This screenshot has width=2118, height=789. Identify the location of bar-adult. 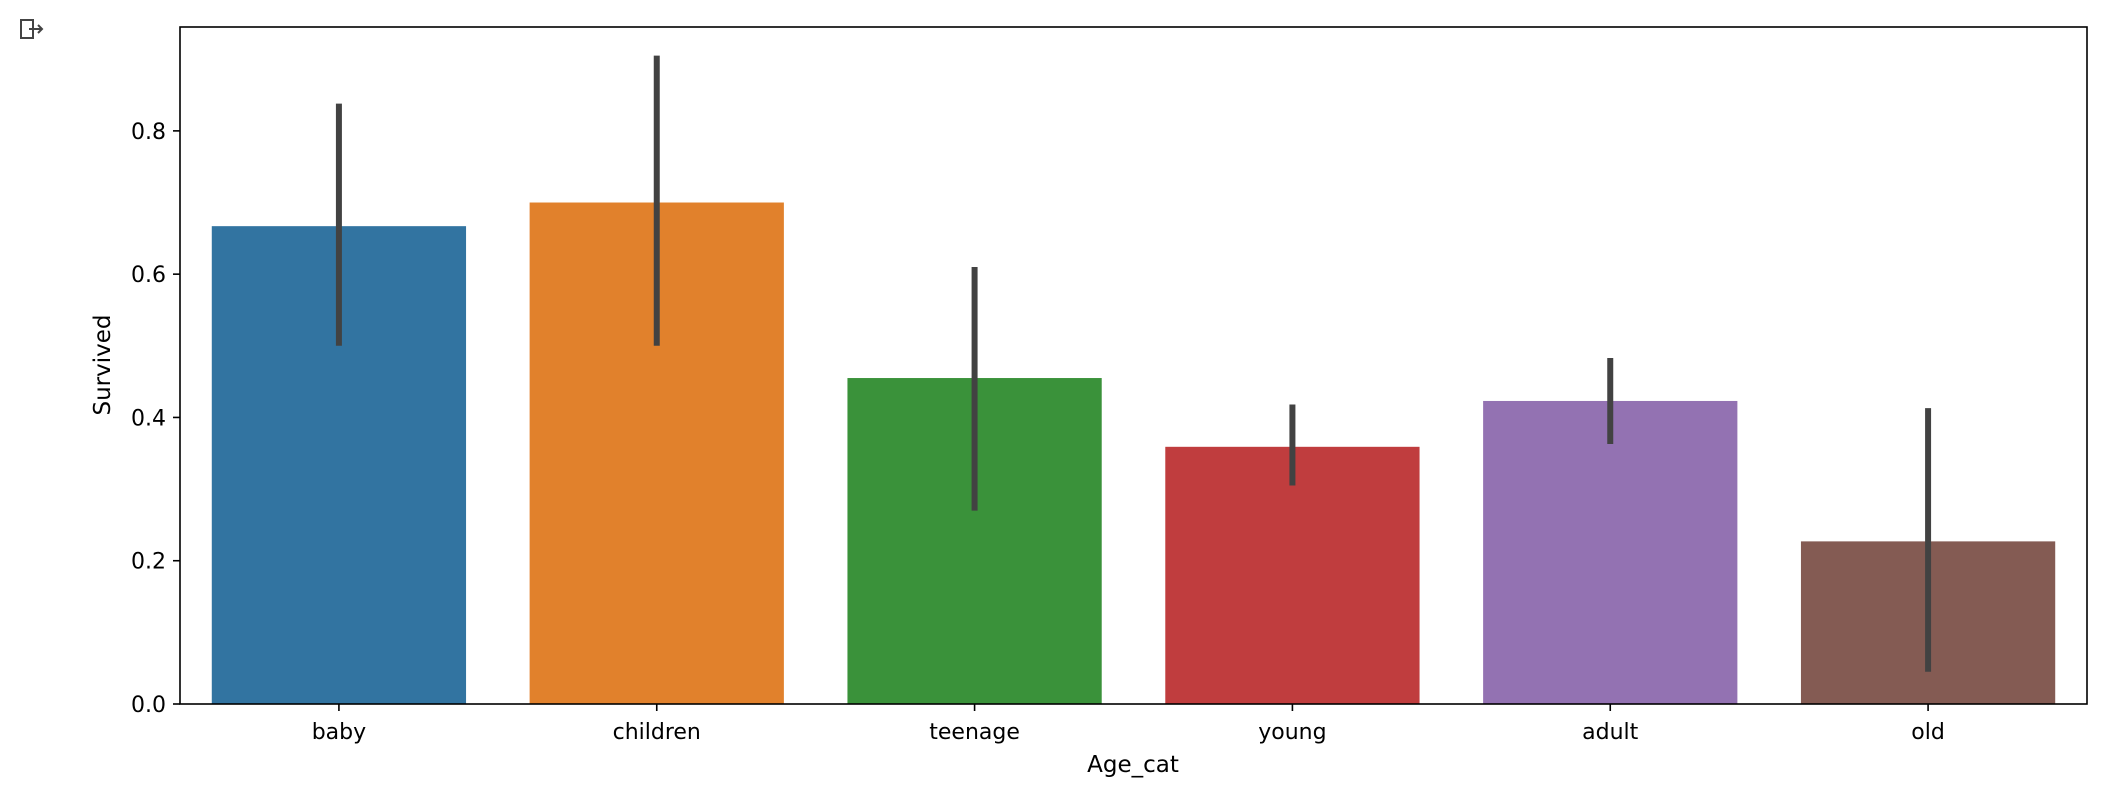
(1610, 552).